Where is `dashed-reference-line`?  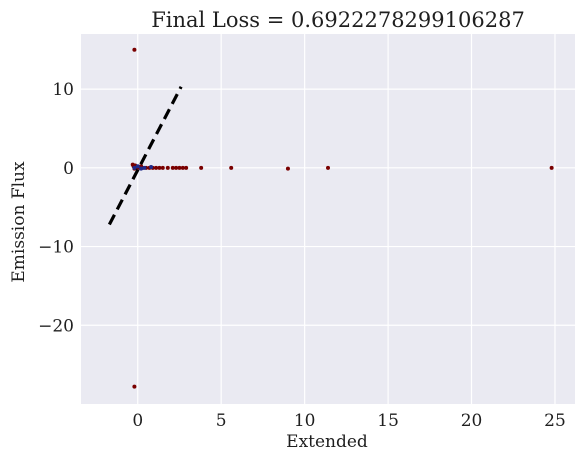
dashed-reference-line is located at coordinates (145, 156).